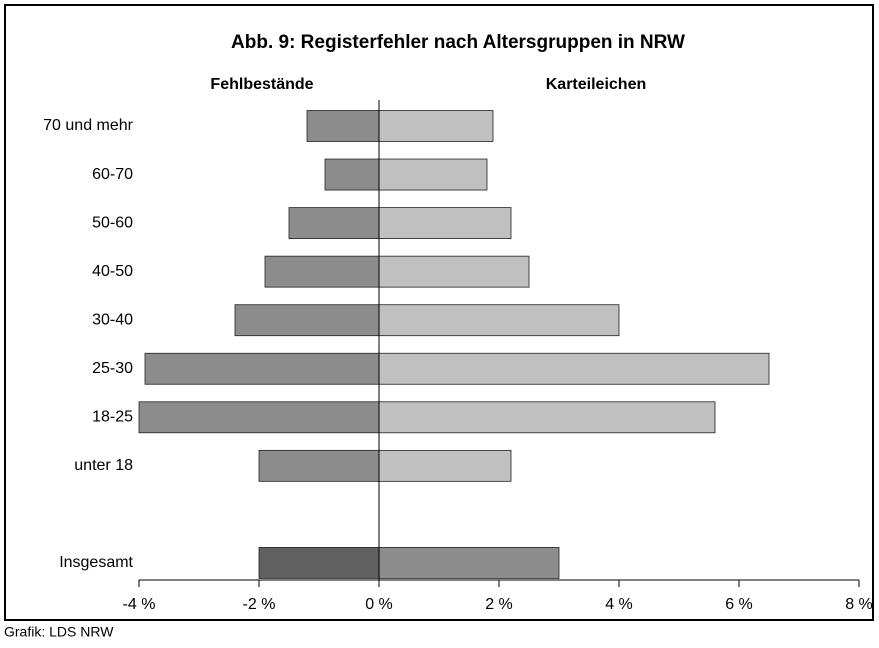 The width and height of the screenshot is (879, 648). What do you see at coordinates (112, 319) in the screenshot?
I see `y-tick-label: 30-40` at bounding box center [112, 319].